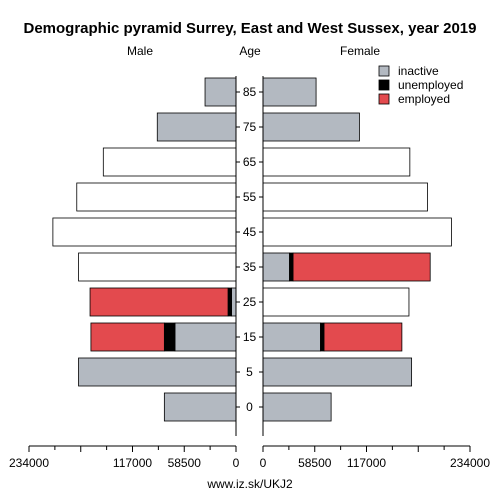 This screenshot has height=500, width=500. Describe the element at coordinates (250, 337) in the screenshot. I see `age-tick-label: 15` at that location.